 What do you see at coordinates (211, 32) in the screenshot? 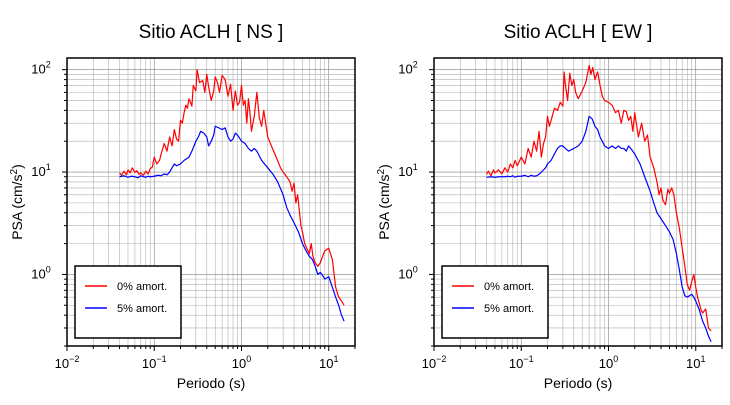
I see `chart-title: Sitio ACLH [ NS ]` at bounding box center [211, 32].